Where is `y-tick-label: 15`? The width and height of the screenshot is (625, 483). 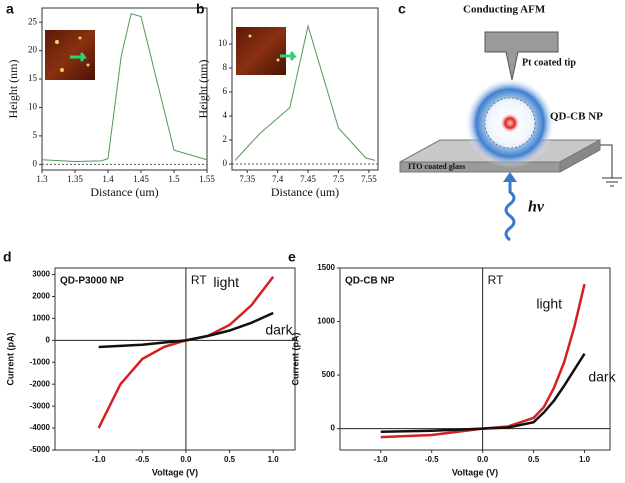 y-tick-label: 15 is located at coordinates (33, 78).